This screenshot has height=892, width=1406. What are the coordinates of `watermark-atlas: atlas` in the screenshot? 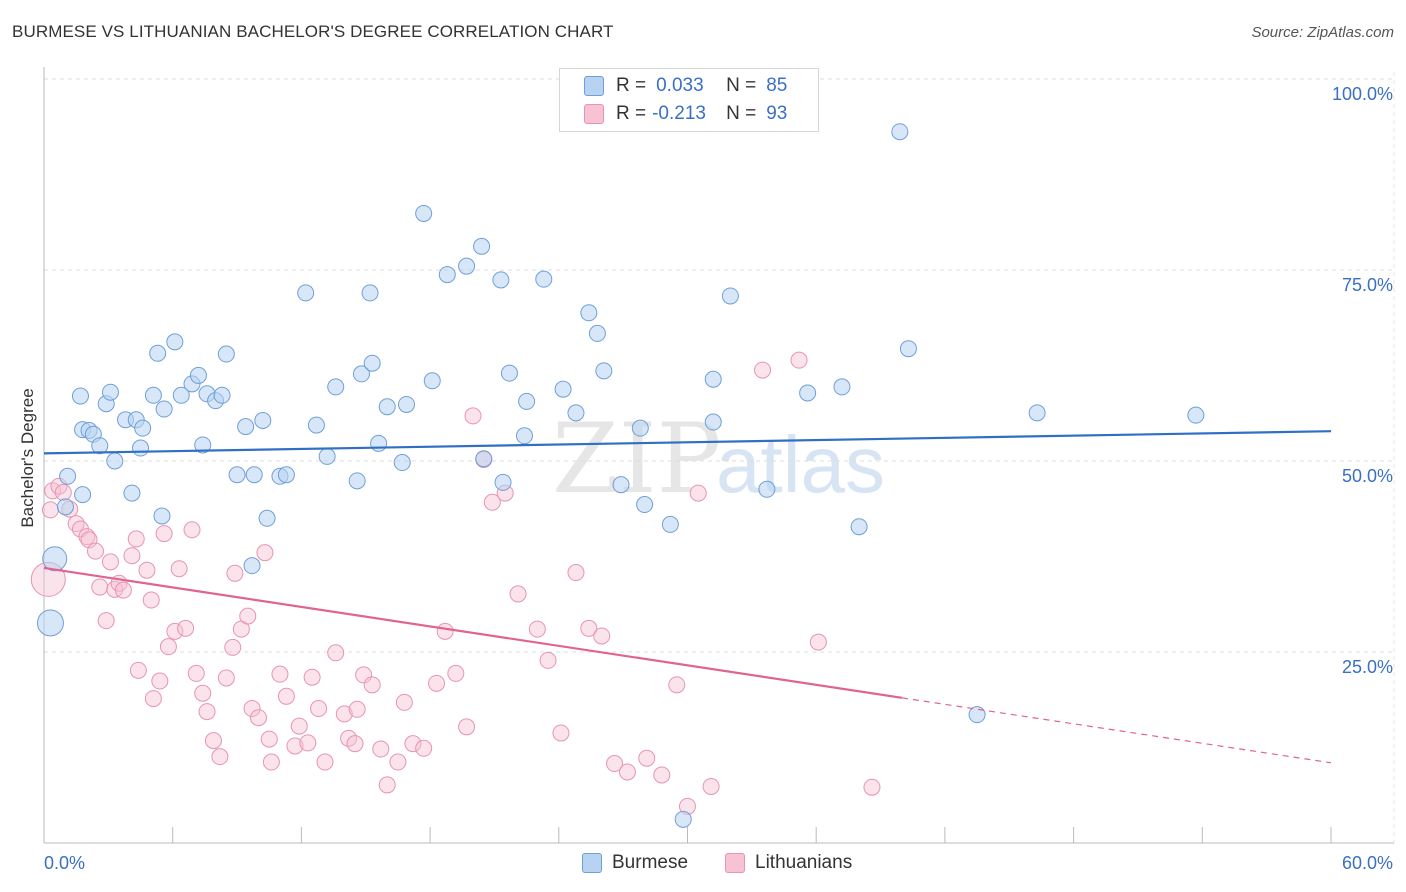 It's located at (800, 464).